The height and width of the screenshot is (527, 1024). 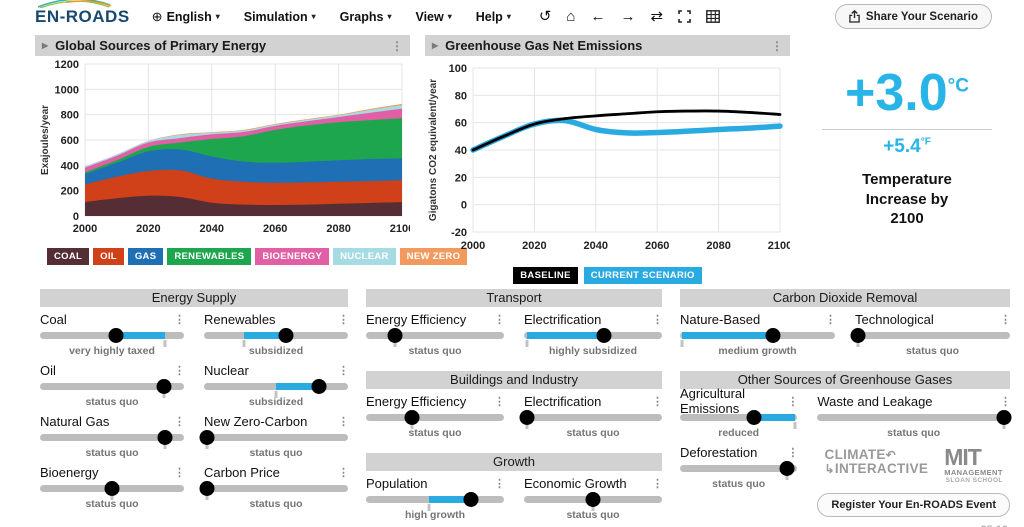 What do you see at coordinates (545, 16) in the screenshot?
I see `undo-icon: ↺` at bounding box center [545, 16].